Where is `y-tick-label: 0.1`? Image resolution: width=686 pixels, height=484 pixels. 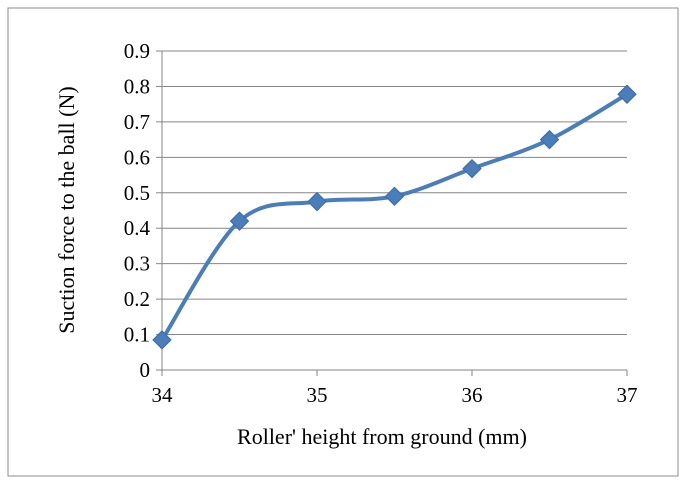 y-tick-label: 0.1 is located at coordinates (137, 335).